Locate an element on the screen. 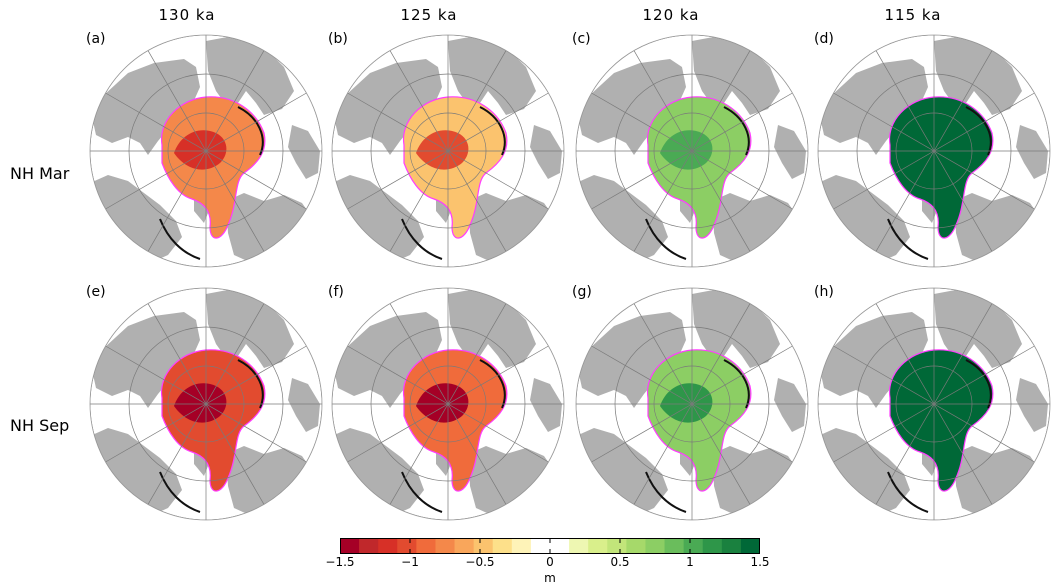 This screenshot has width=1054, height=585. map-panel-h: (h) is located at coordinates (933, 403).